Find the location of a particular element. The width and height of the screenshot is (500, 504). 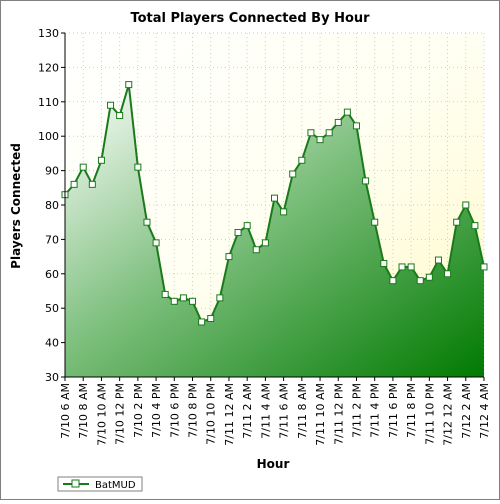

y-tick-label: 110 is located at coordinates (48, 102).